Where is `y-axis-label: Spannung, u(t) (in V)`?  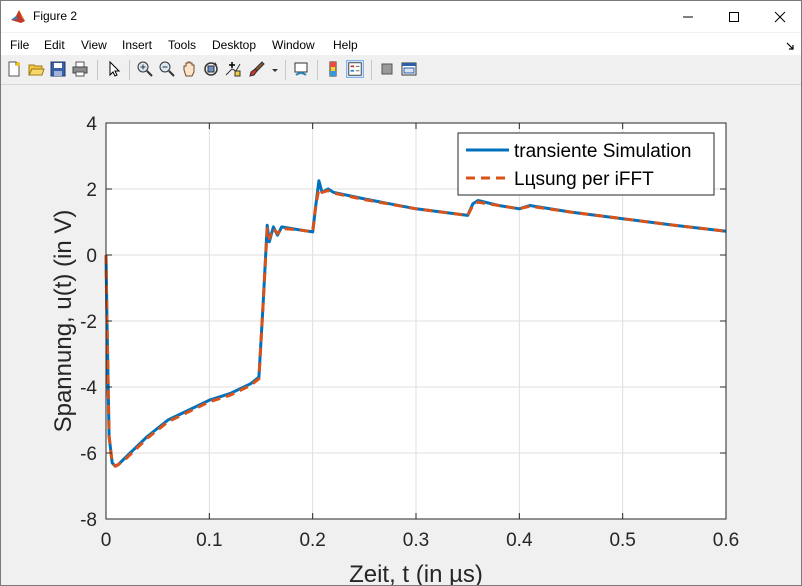
y-axis-label: Spannung, u(t) (in V) is located at coordinates (63, 321).